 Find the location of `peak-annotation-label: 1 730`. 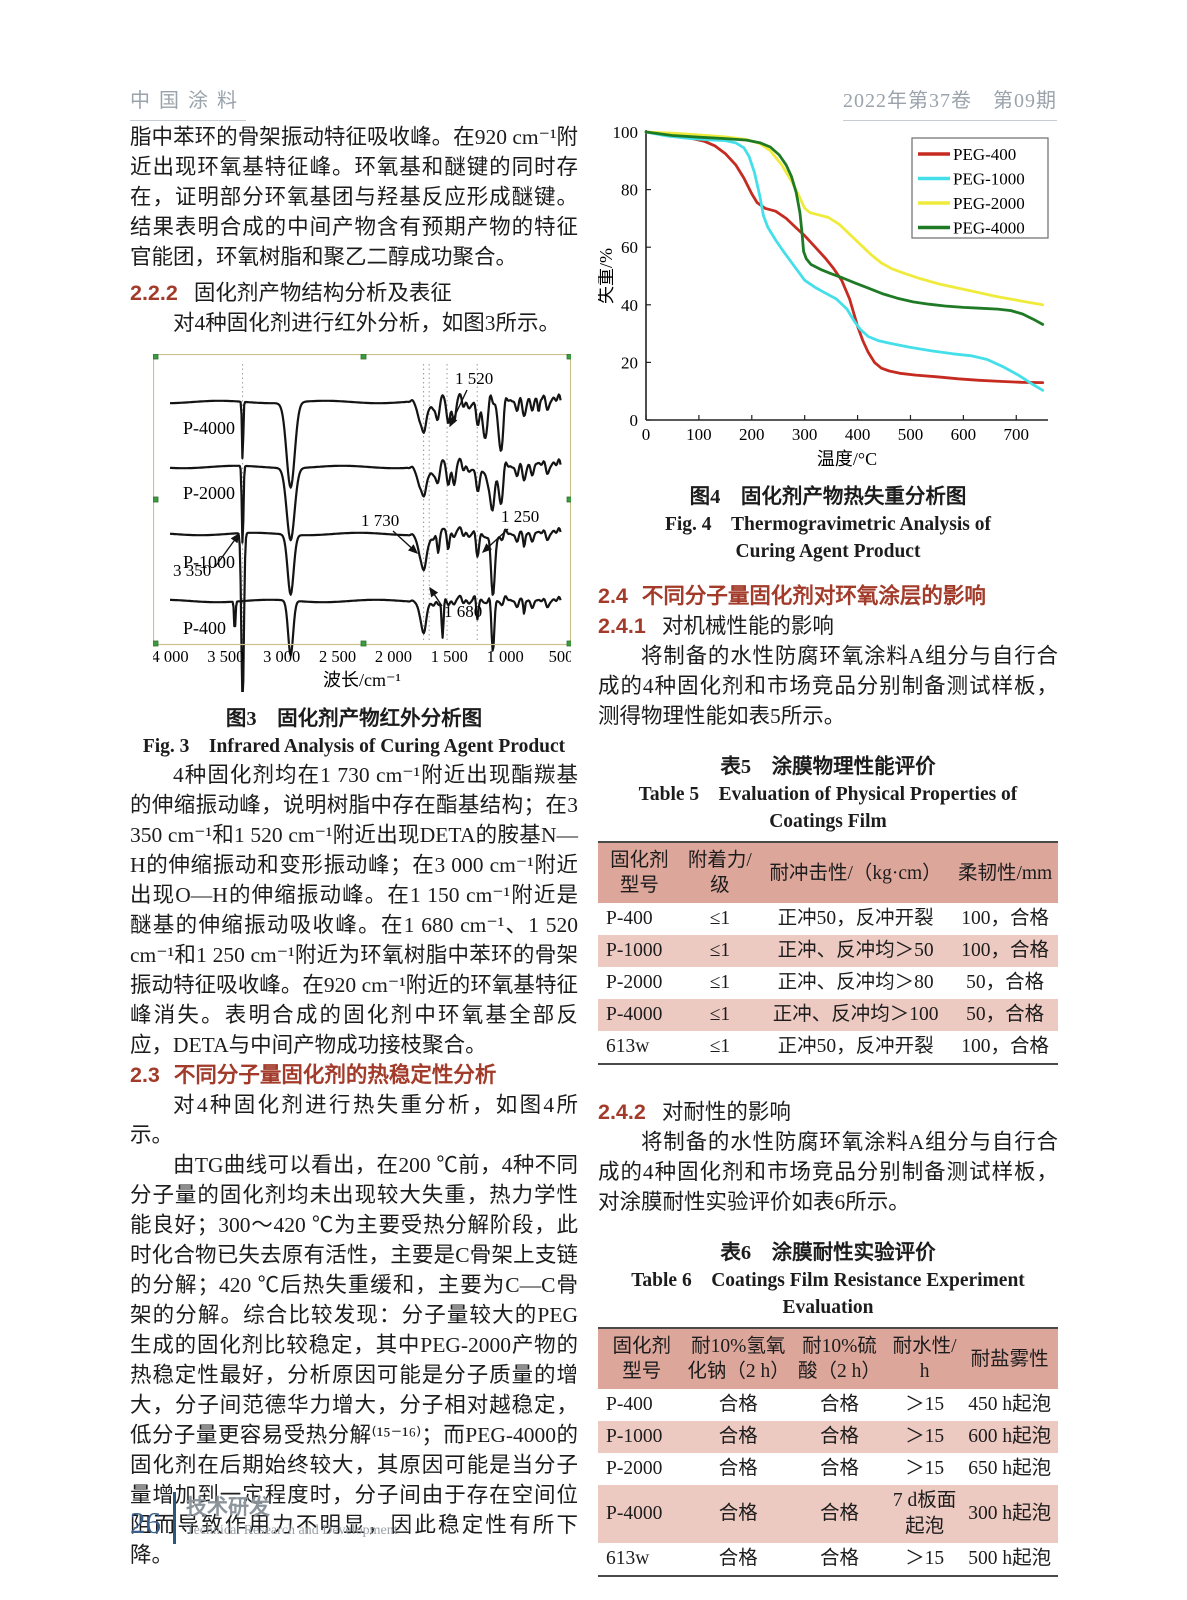

peak-annotation-label: 1 730 is located at coordinates (380, 520).